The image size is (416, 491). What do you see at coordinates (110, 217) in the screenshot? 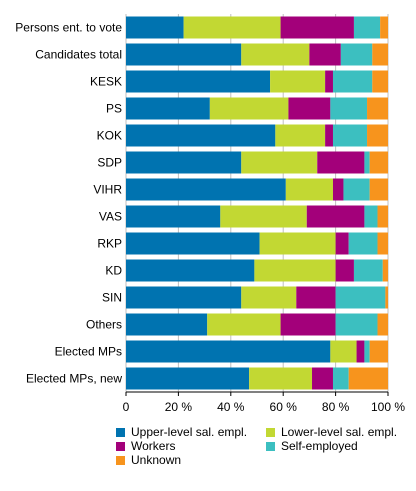
I see `category-label: VAS` at bounding box center [110, 217].